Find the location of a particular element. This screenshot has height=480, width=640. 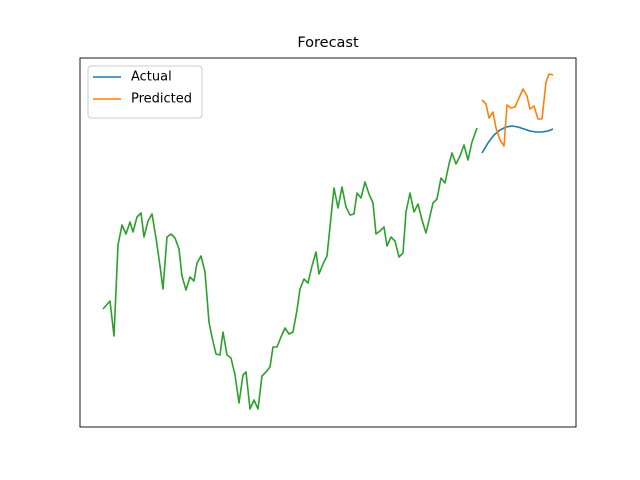

chart-title: Forecast is located at coordinates (328, 43).